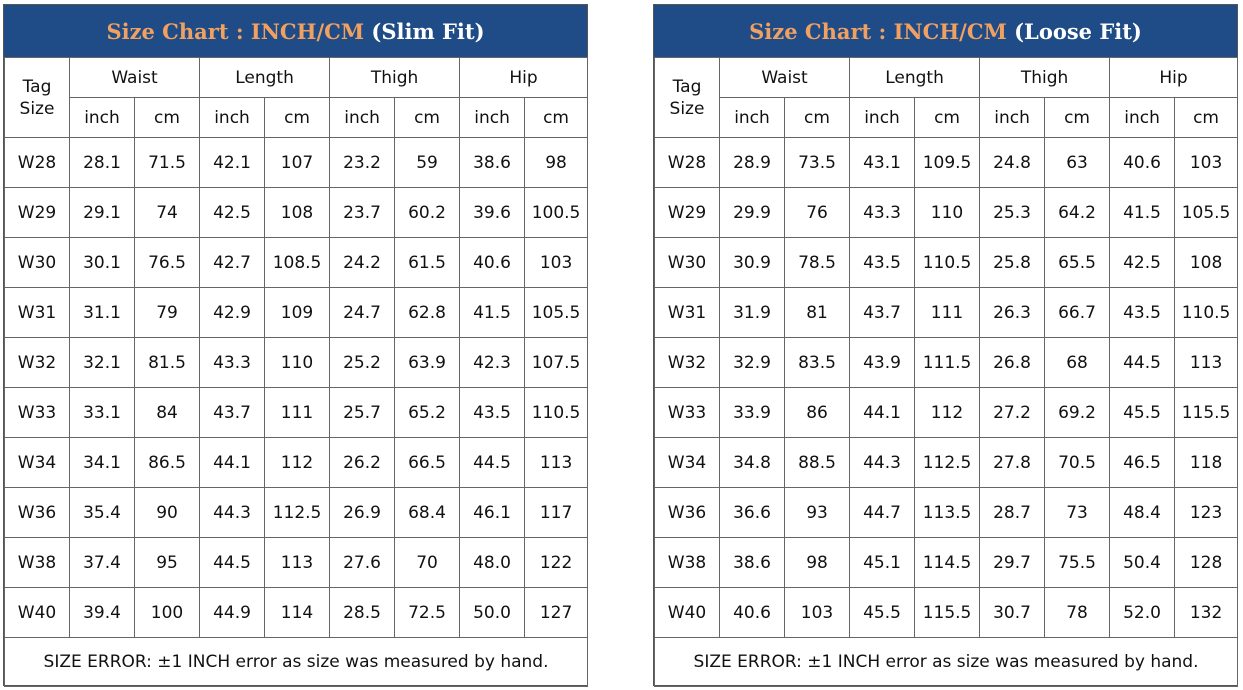  What do you see at coordinates (395, 77) in the screenshot?
I see `thigh-header: Thigh` at bounding box center [395, 77].